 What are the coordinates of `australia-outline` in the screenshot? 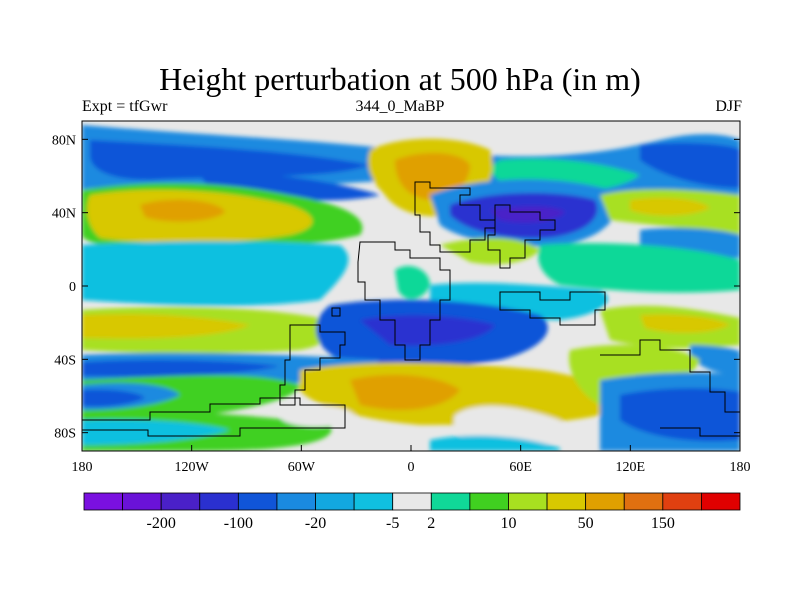 It's located at (552, 308).